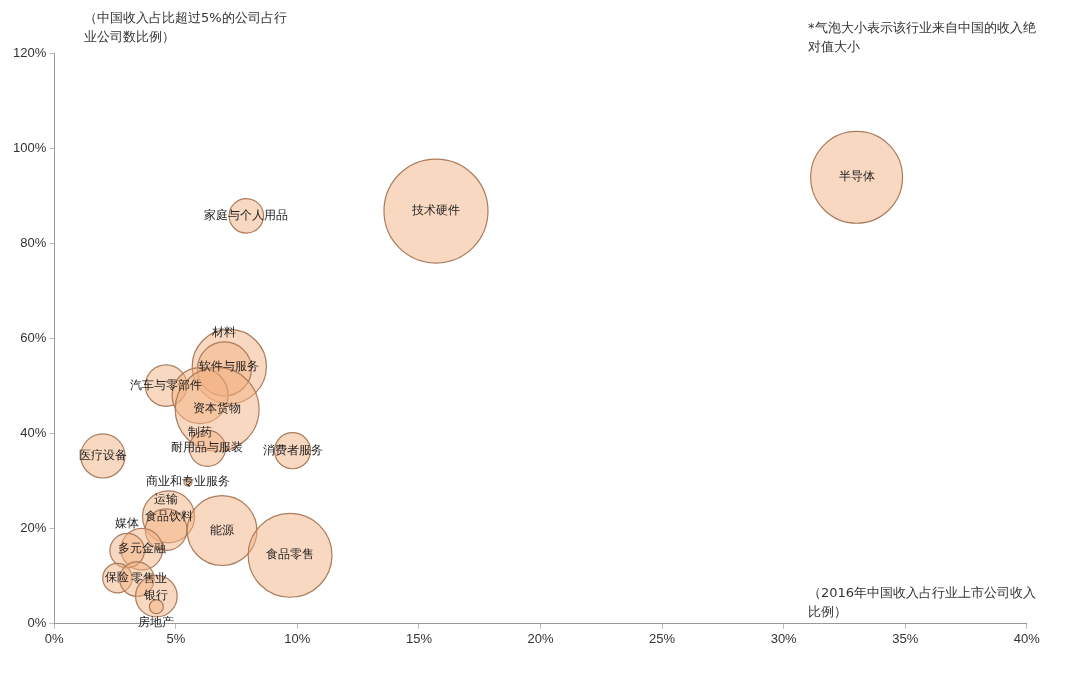 This screenshot has height=677, width=1080. I want to click on annotation: 材料, so click(224, 332).